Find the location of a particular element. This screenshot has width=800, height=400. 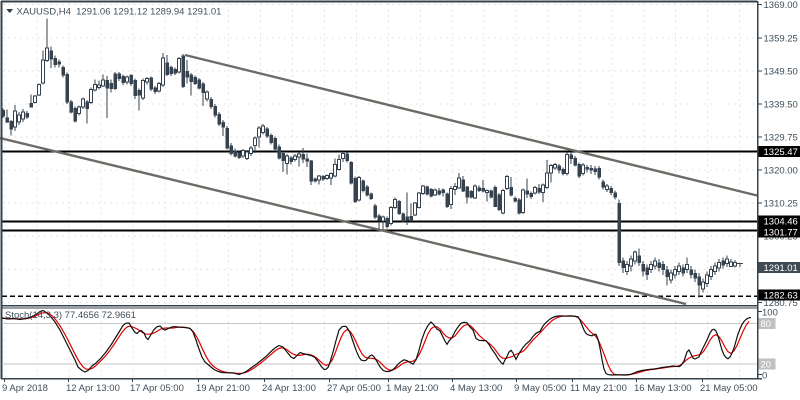

svg-text: 1320.00 is located at coordinates (781, 171).